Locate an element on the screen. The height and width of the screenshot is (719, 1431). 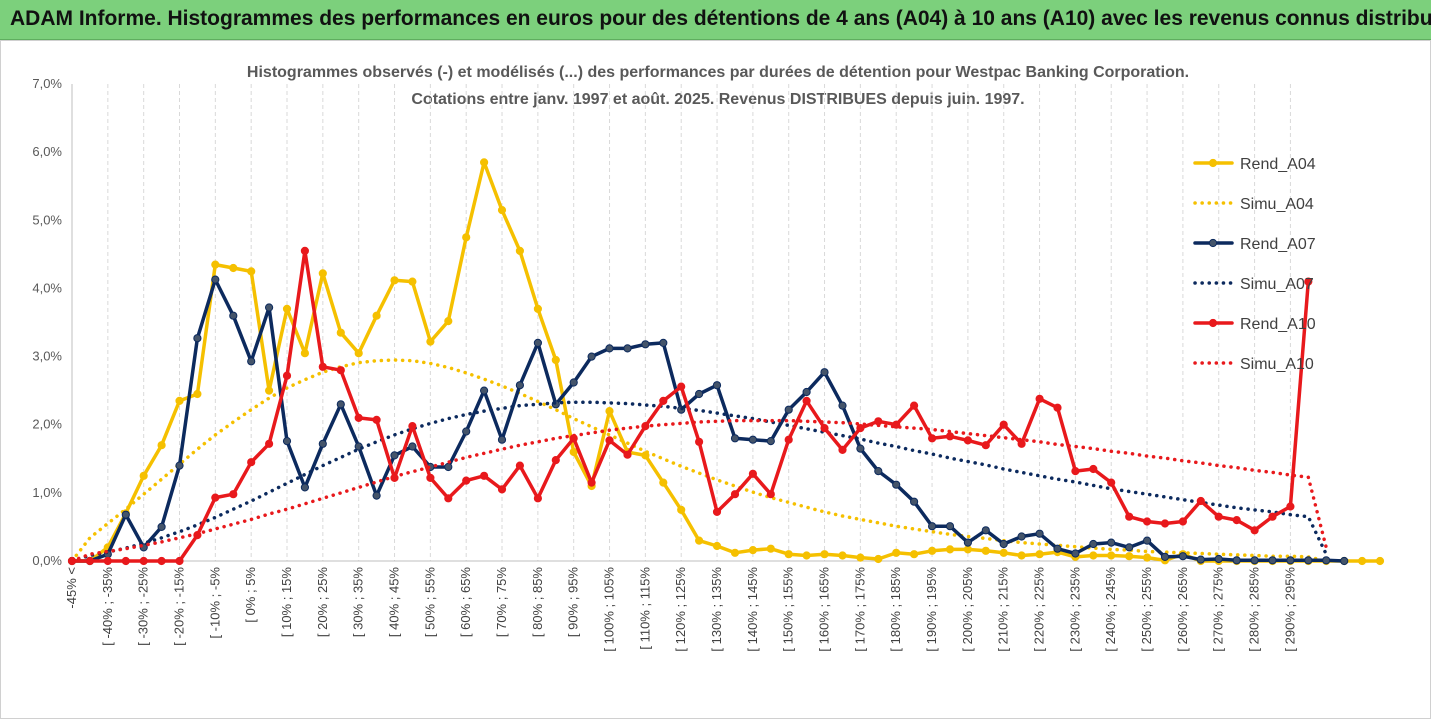
x-tick-label: [ 250% ; 255% is located at coordinates (1146, 609).